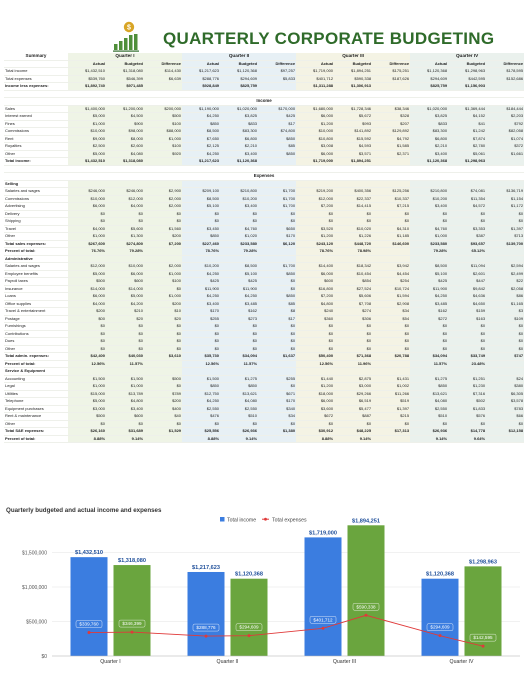  I want to click on value-cell: $240, so click(315, 311).